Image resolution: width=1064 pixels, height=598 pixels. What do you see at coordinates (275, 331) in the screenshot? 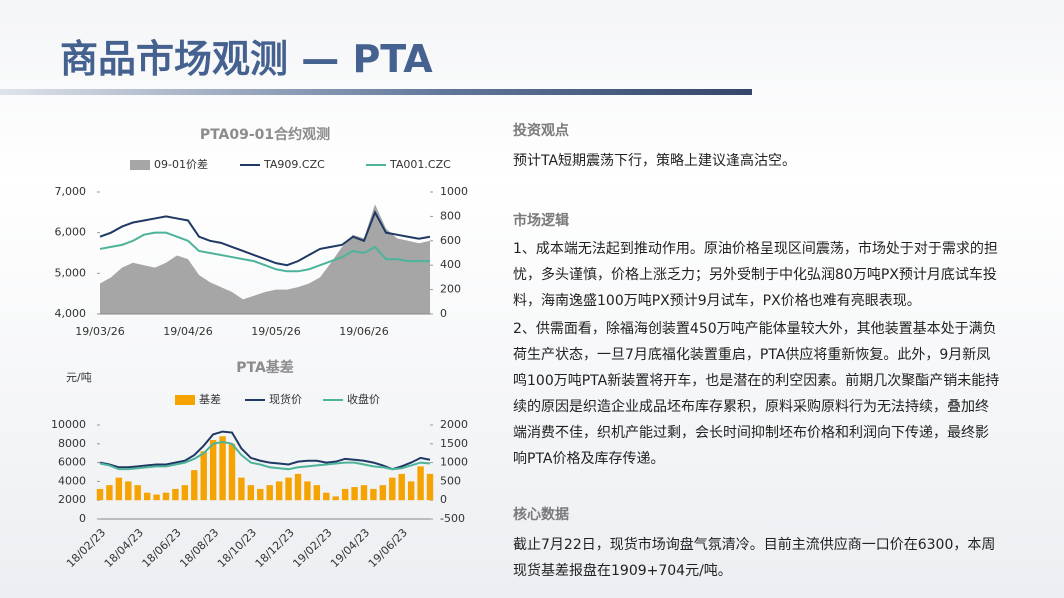
I see `x-tick-label: 19/05/26` at bounding box center [275, 331].